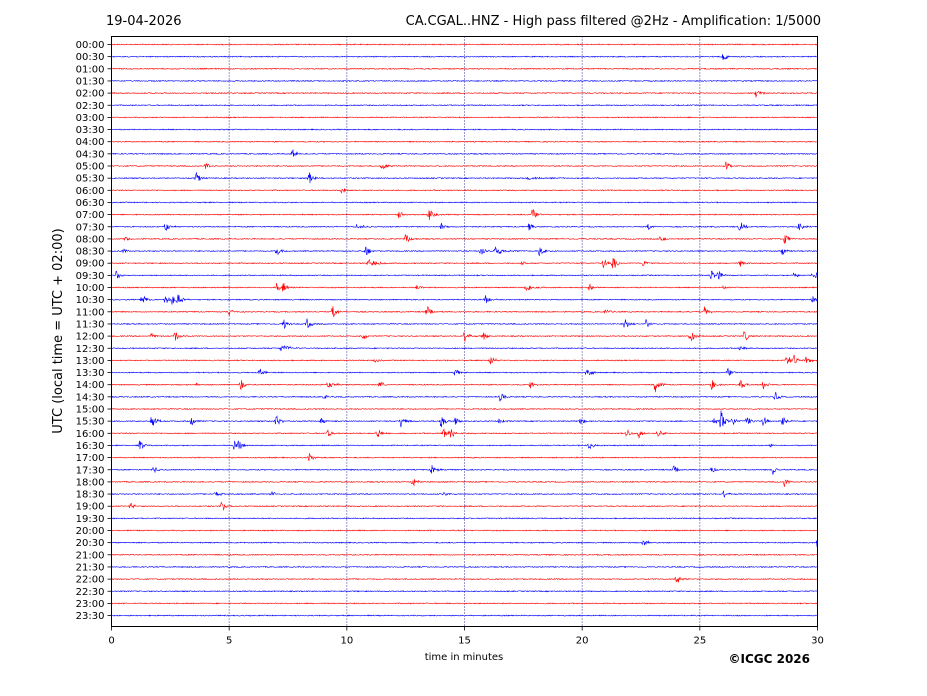 This screenshot has height=696, width=927. I want to click on y-tick-label: 06:30, so click(90, 203).